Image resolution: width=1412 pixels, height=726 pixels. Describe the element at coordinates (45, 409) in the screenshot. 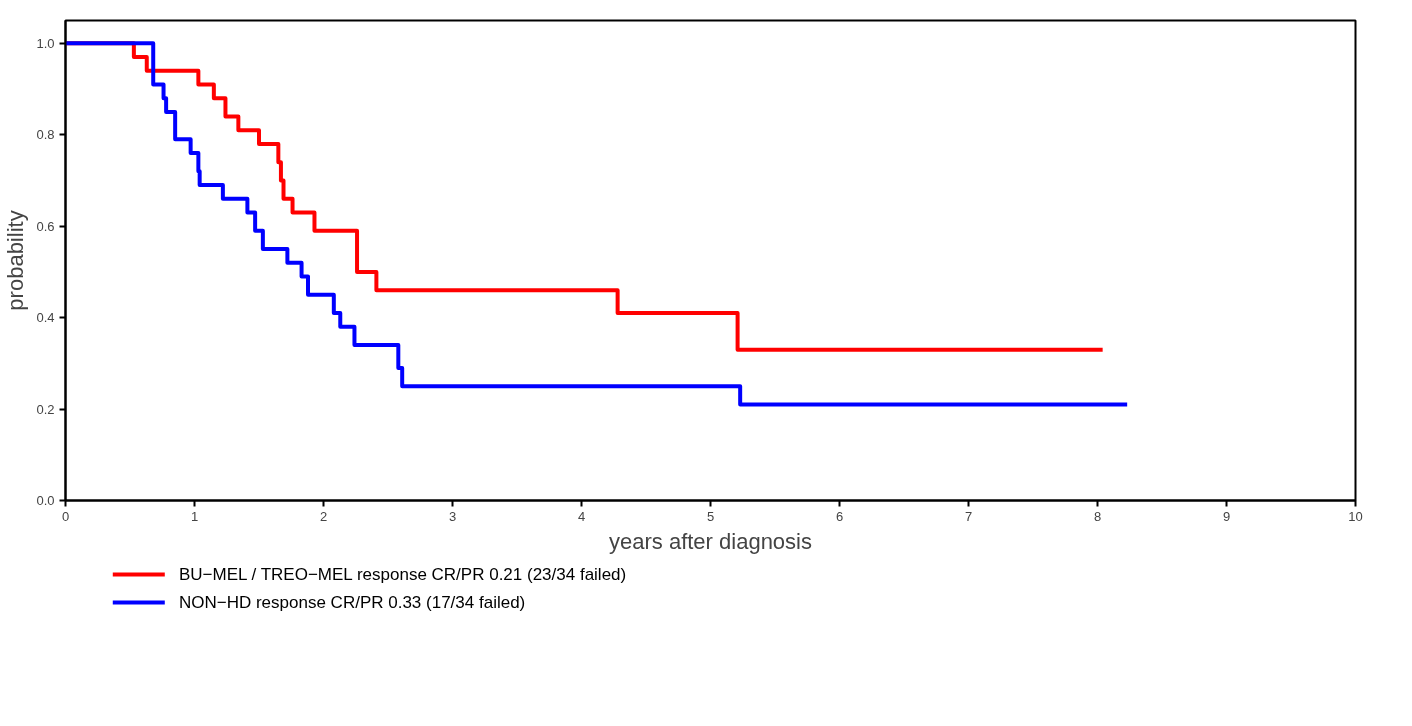

I see `y-tick-label: 0.2` at that location.